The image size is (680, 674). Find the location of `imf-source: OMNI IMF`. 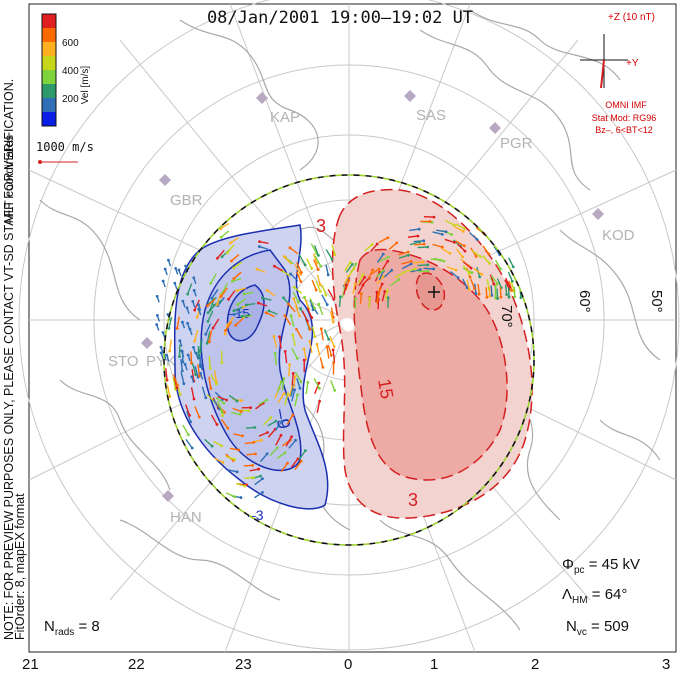

imf-source: OMNI IMF is located at coordinates (626, 105).